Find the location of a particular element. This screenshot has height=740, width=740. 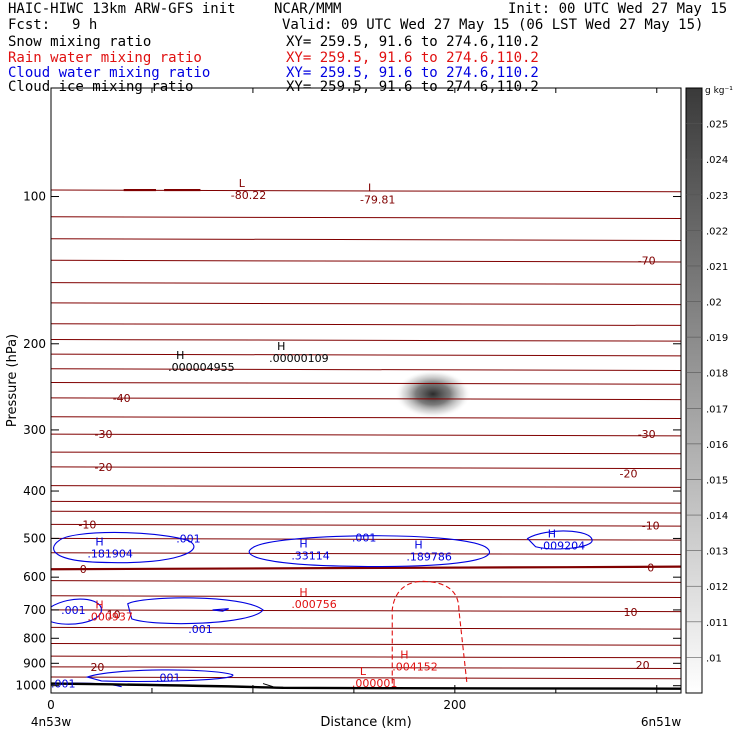

colorbar-tick-label: .023 is located at coordinates (717, 196).